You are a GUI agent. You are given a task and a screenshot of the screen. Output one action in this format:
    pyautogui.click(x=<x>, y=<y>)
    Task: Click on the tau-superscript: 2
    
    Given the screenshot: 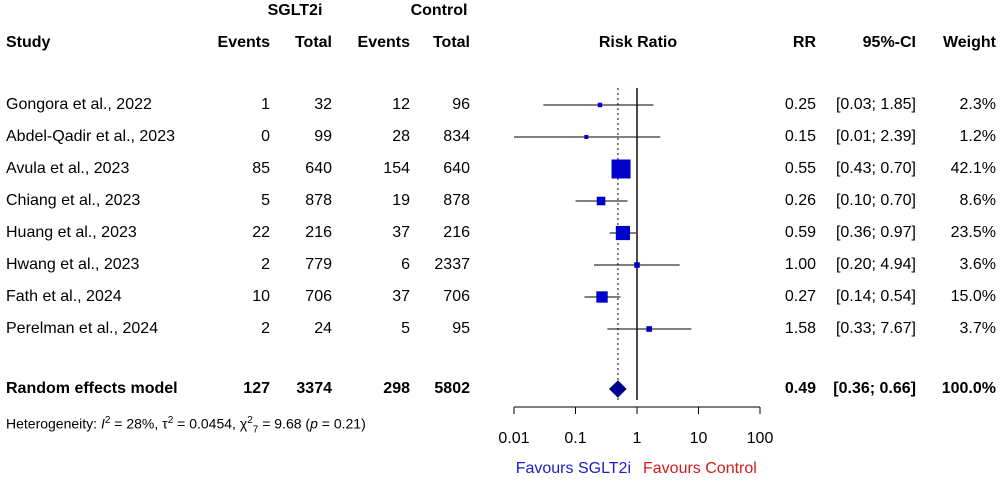 What is the action you would take?
    pyautogui.click(x=170, y=420)
    